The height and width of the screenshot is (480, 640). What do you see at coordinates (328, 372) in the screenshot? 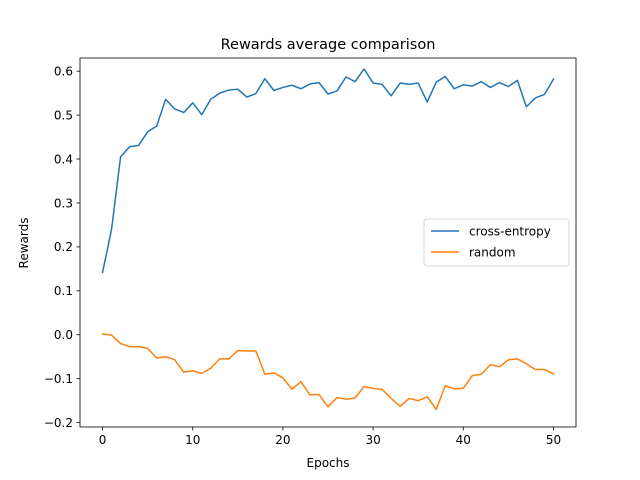
I see `series-line-random` at bounding box center [328, 372].